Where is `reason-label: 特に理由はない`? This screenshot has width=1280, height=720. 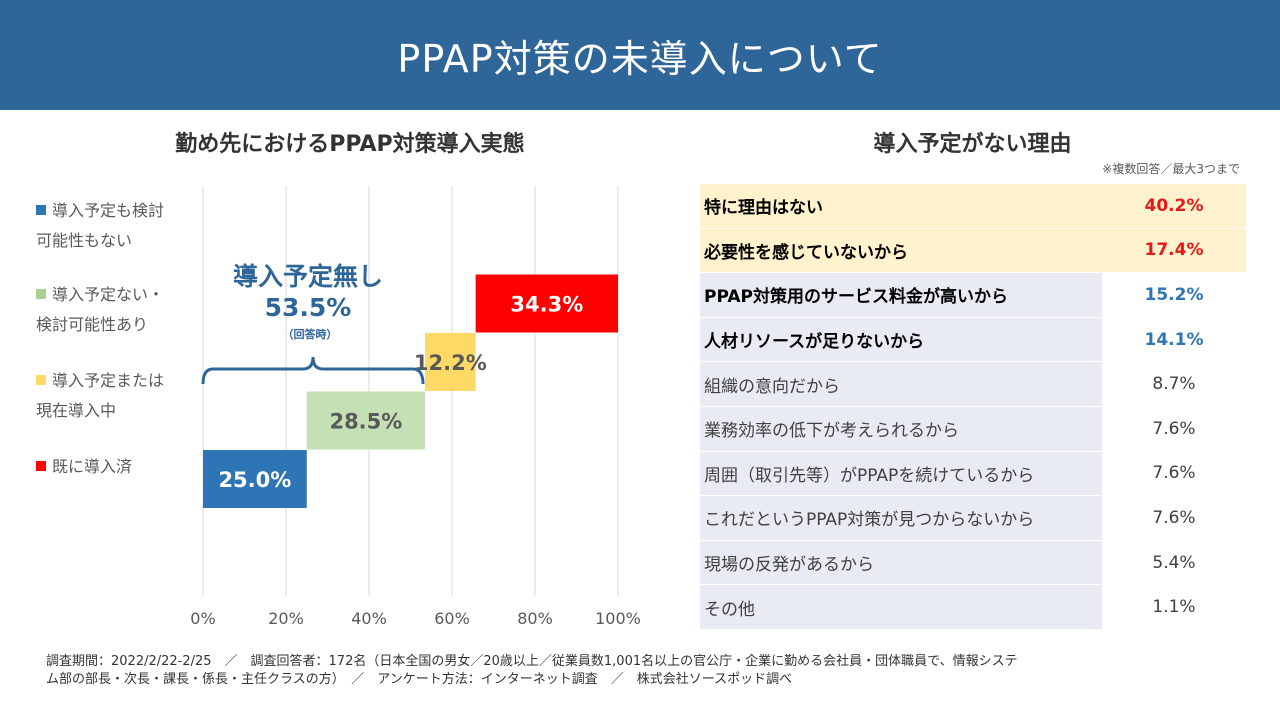 reason-label: 特に理由はない is located at coordinates (901, 206).